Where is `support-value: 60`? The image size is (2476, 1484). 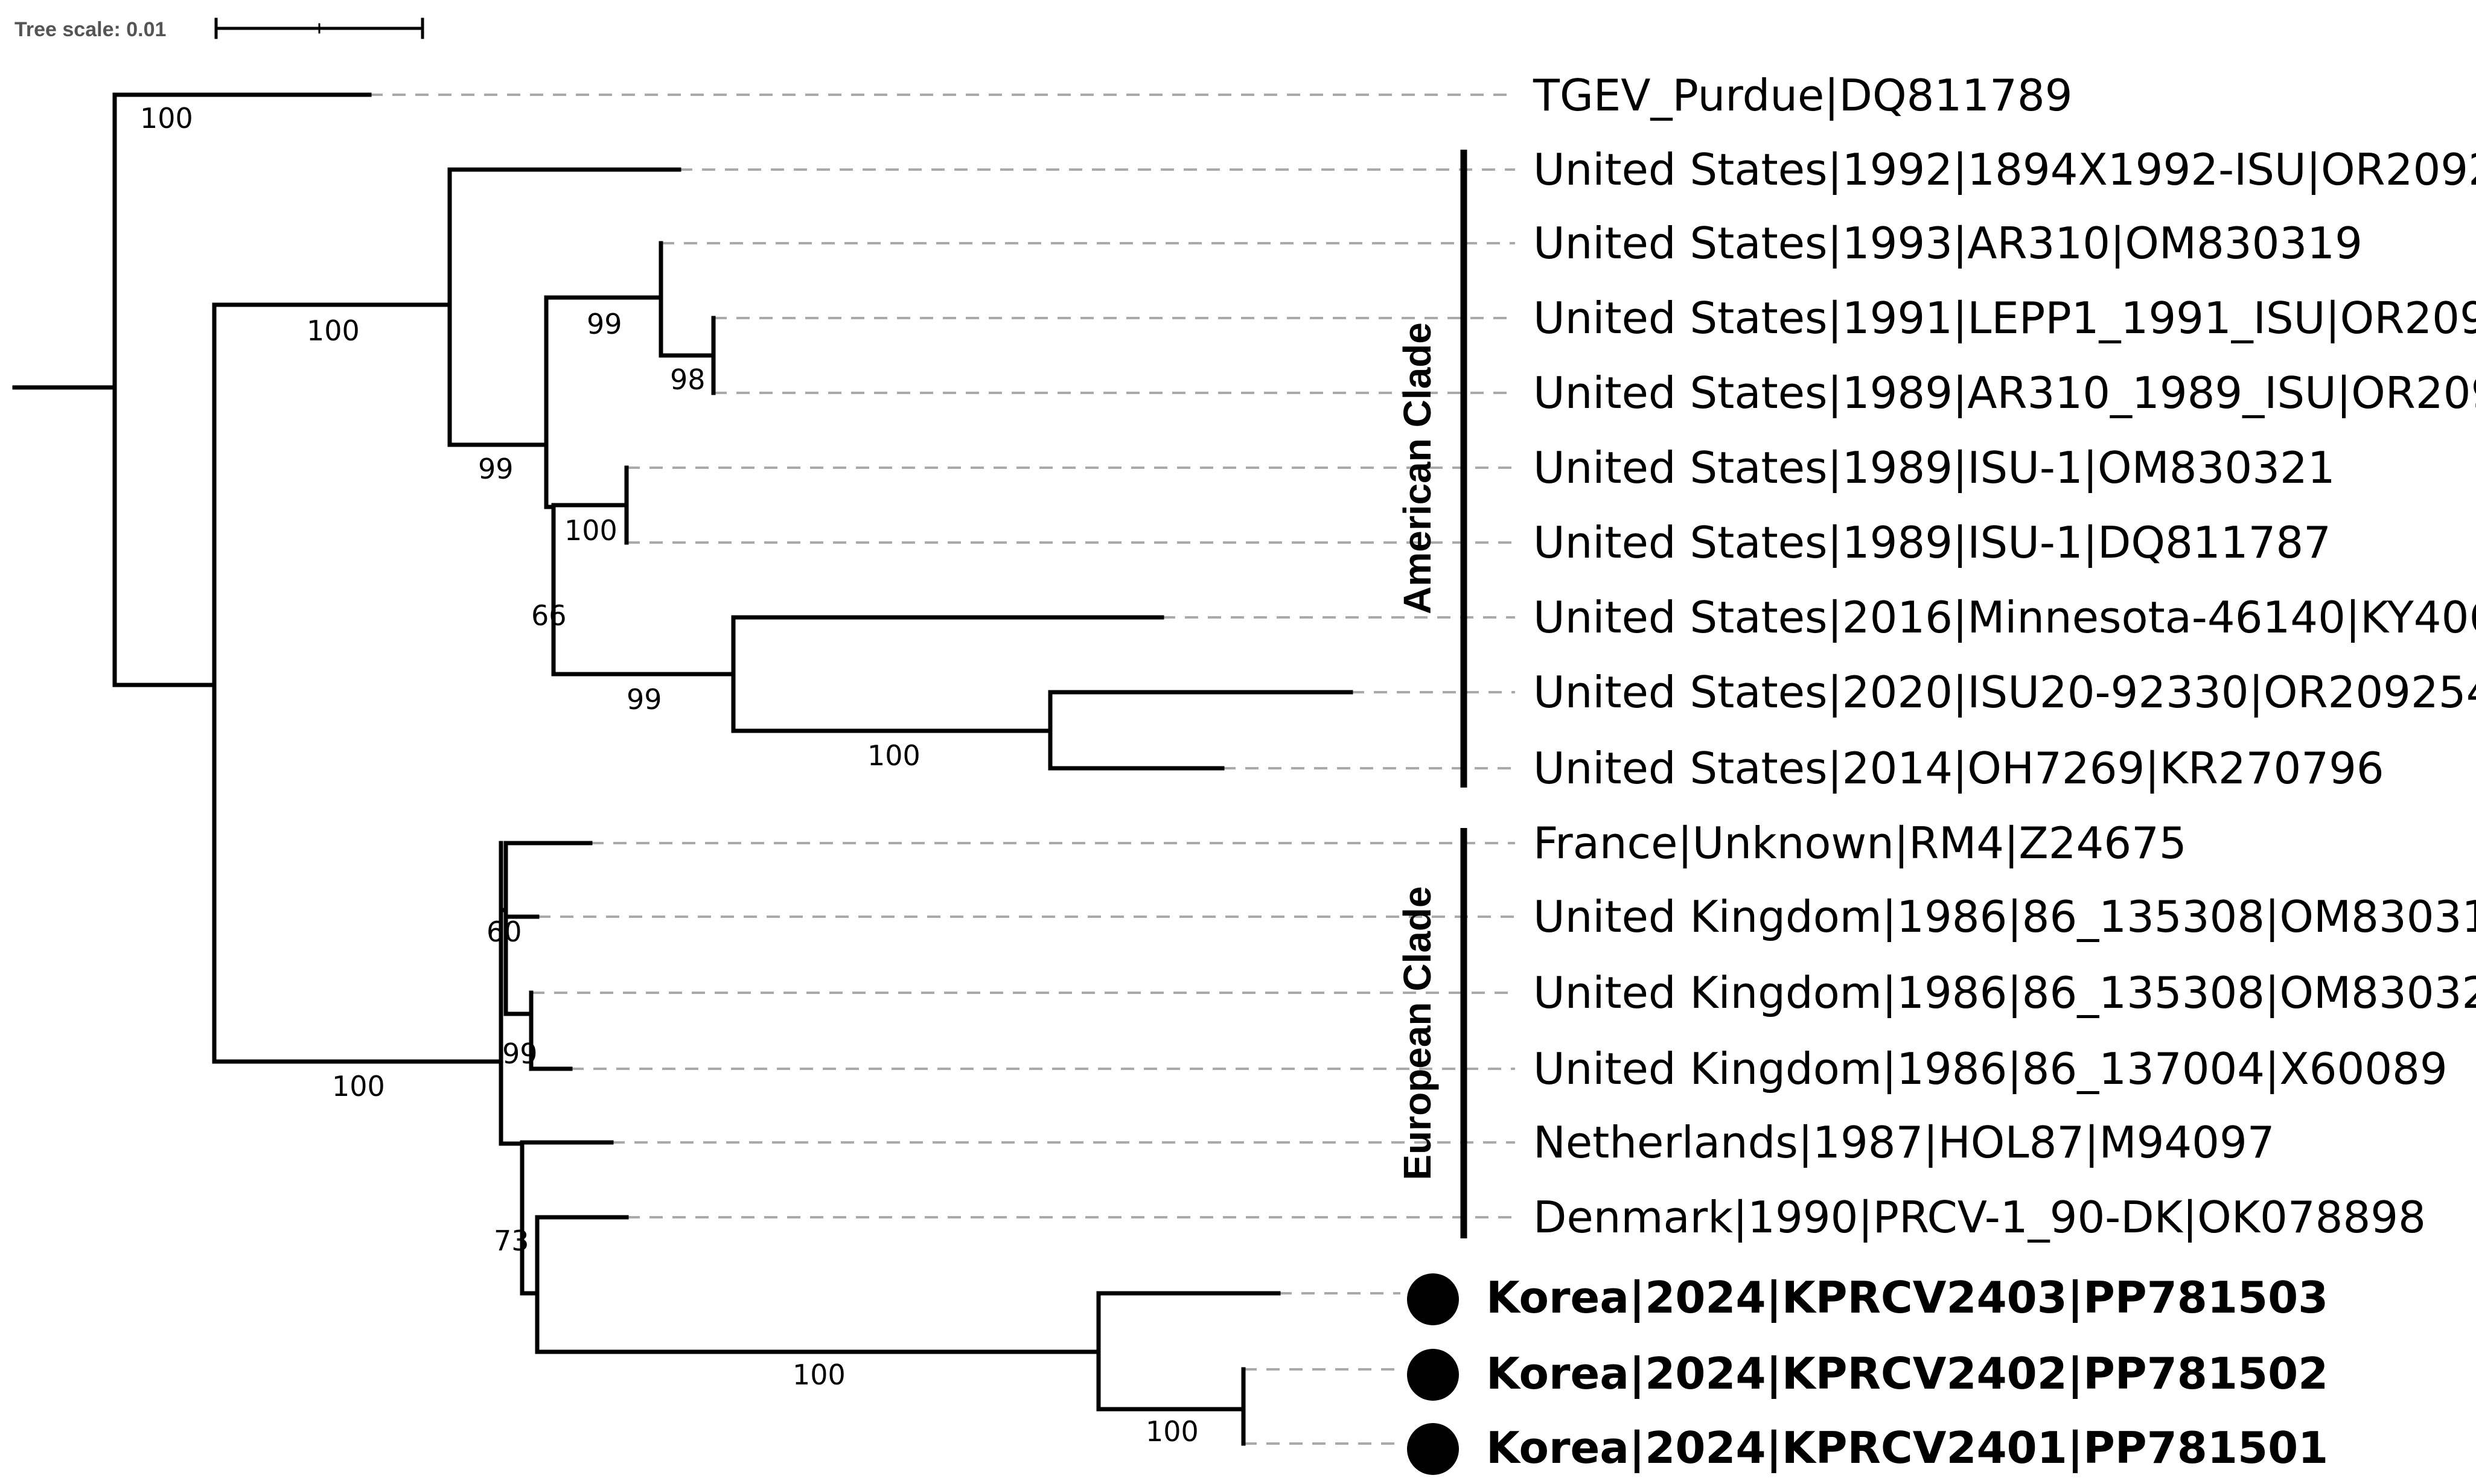
support-value: 60 is located at coordinates (504, 932).